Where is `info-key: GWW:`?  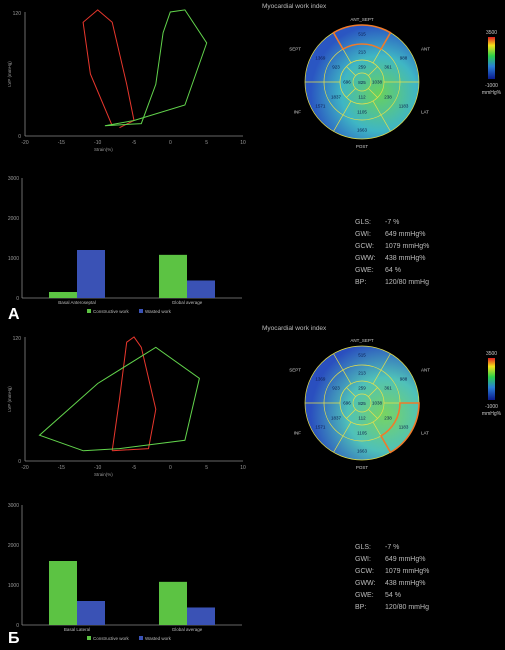
info-key: GWW: is located at coordinates (365, 583).